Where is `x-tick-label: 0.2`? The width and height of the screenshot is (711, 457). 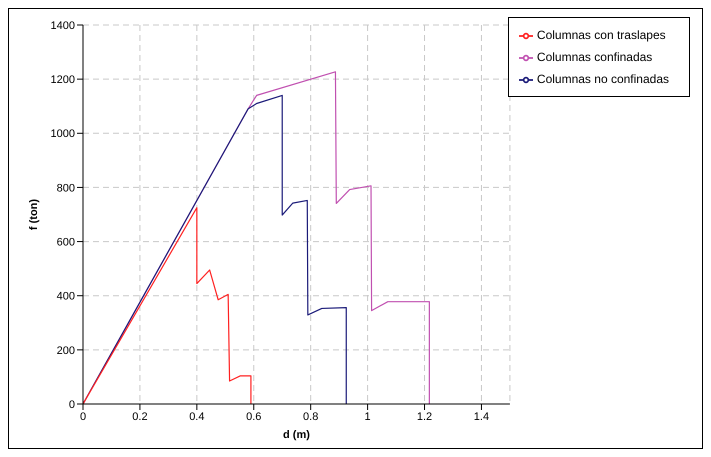 x-tick-label: 0.2 is located at coordinates (140, 416).